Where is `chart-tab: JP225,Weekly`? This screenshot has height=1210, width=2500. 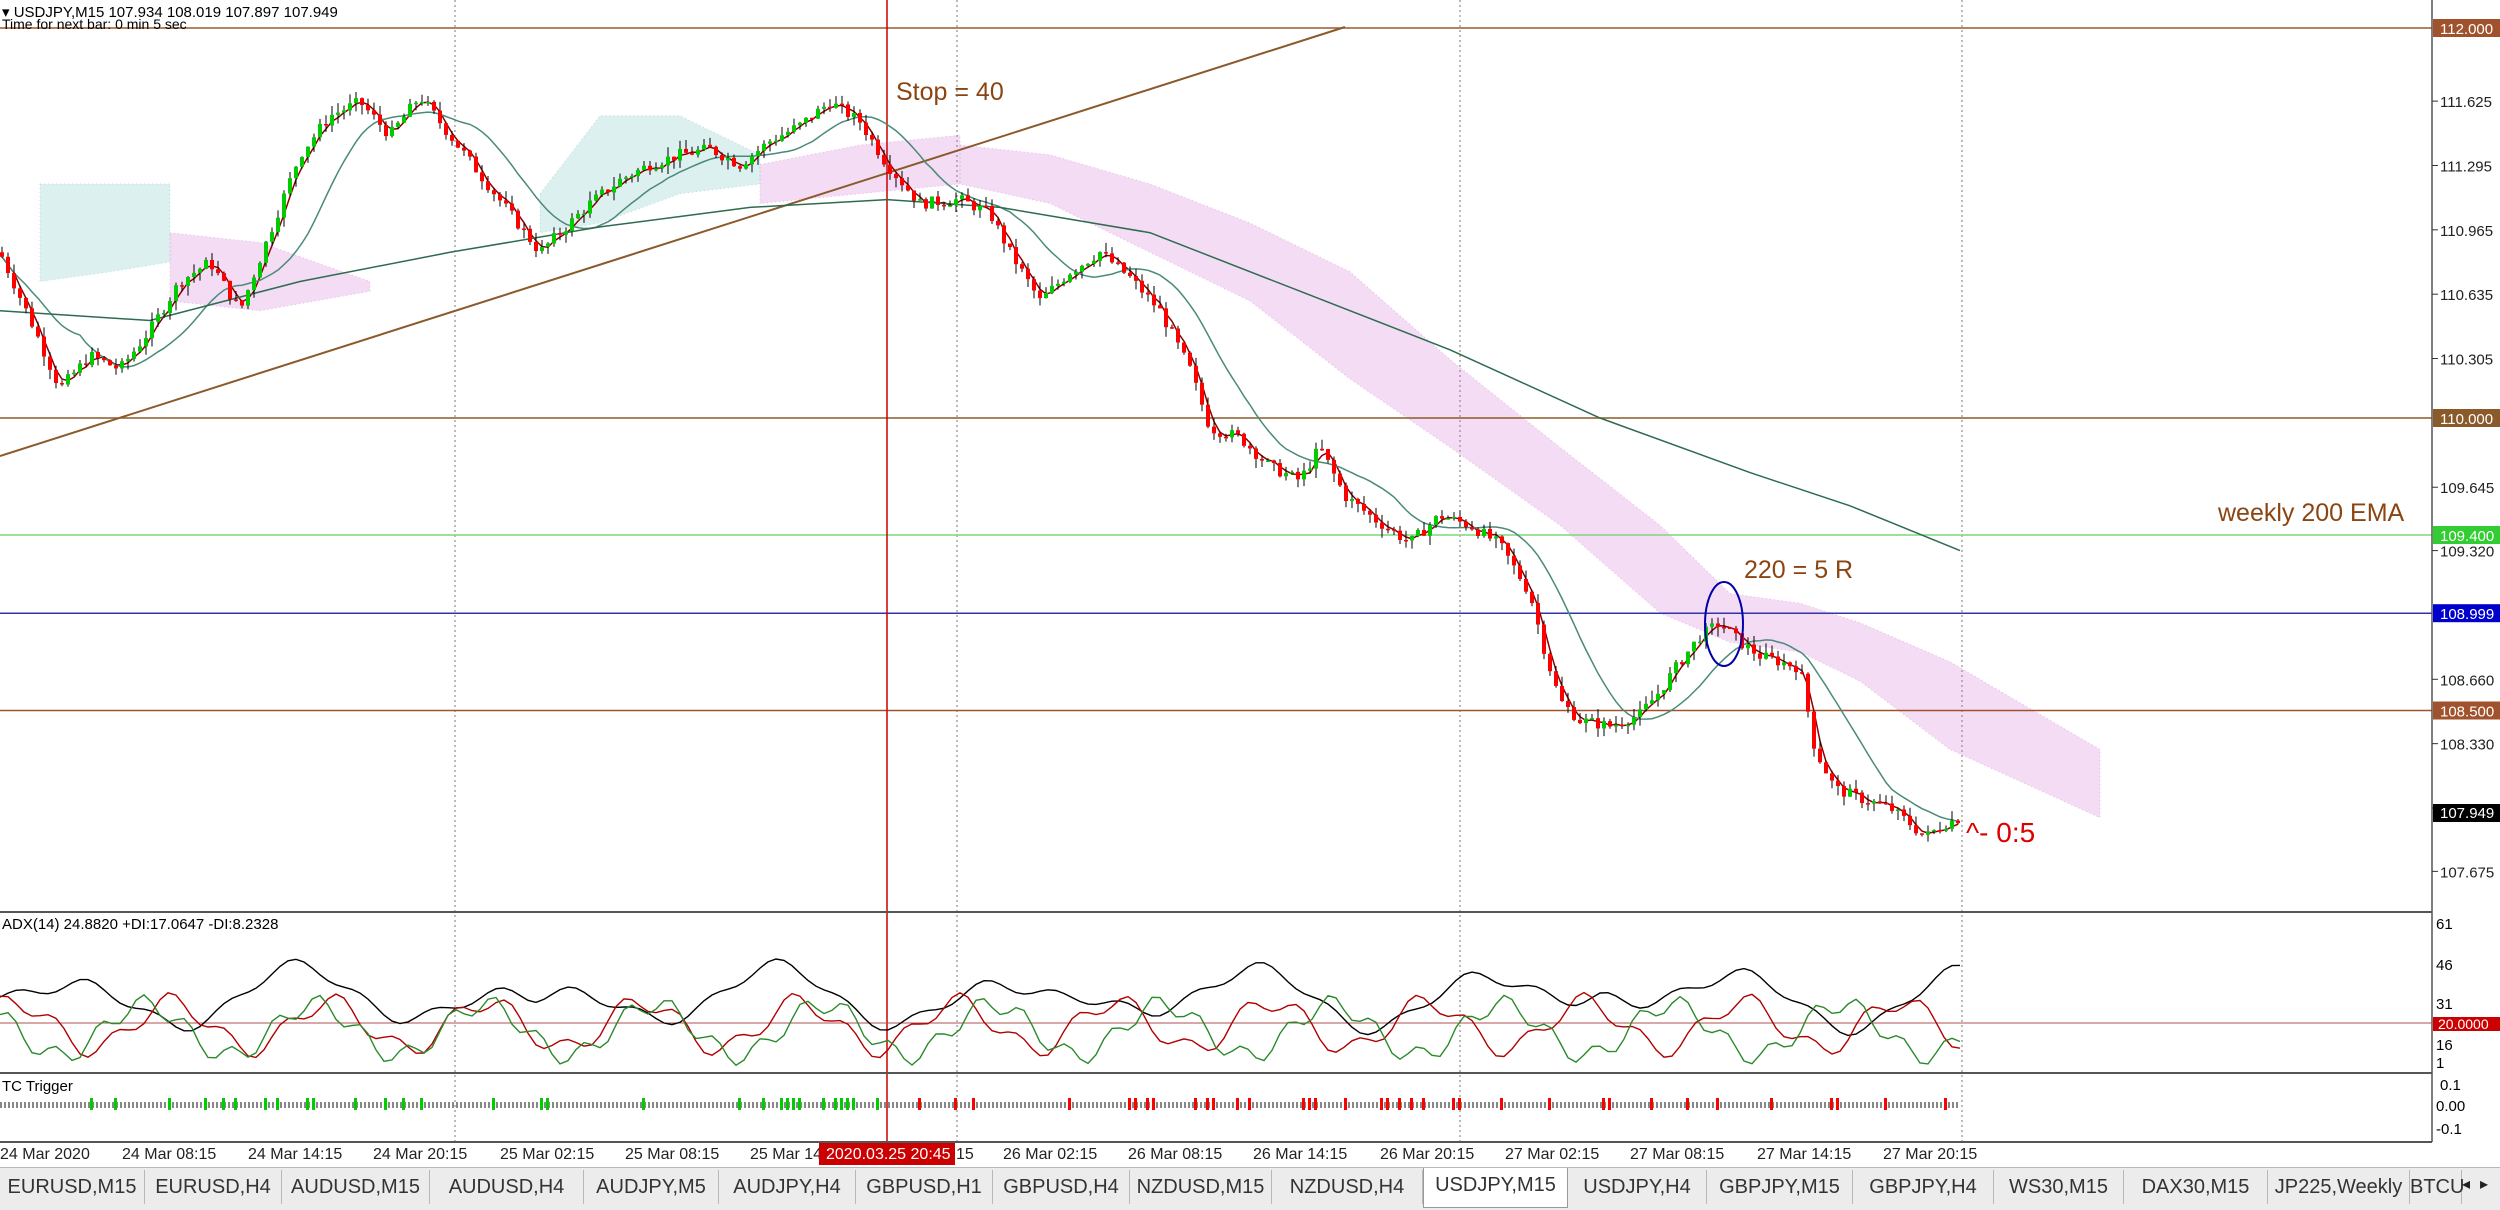
chart-tab: JP225,Weekly is located at coordinates (2339, 1187).